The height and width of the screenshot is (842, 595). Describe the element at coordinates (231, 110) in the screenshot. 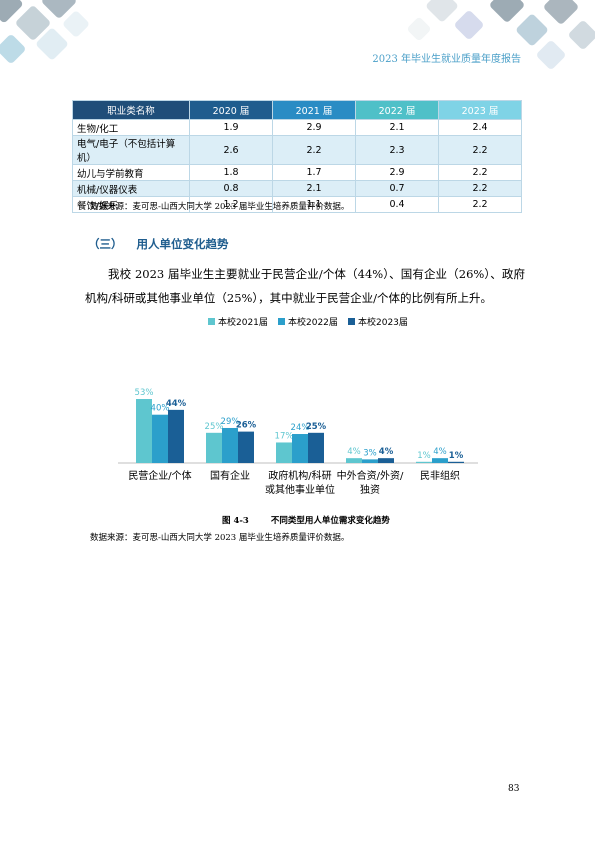

I see `column-header: 2020 届` at that location.